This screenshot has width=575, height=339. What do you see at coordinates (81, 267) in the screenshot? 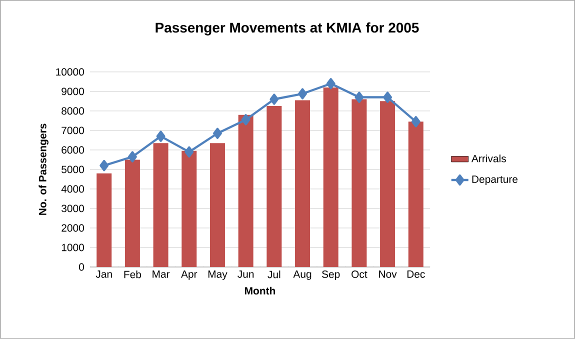
I see `y-tick-label: 0` at bounding box center [81, 267].